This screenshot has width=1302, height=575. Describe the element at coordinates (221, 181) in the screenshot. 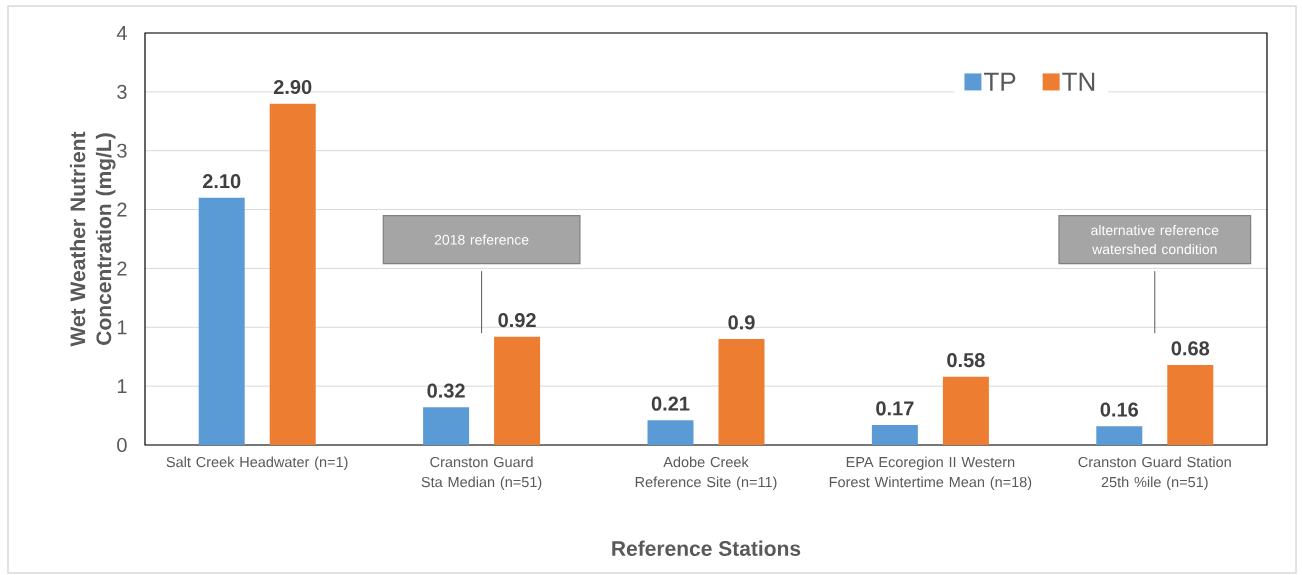

I see `data-label: 2.10` at that location.